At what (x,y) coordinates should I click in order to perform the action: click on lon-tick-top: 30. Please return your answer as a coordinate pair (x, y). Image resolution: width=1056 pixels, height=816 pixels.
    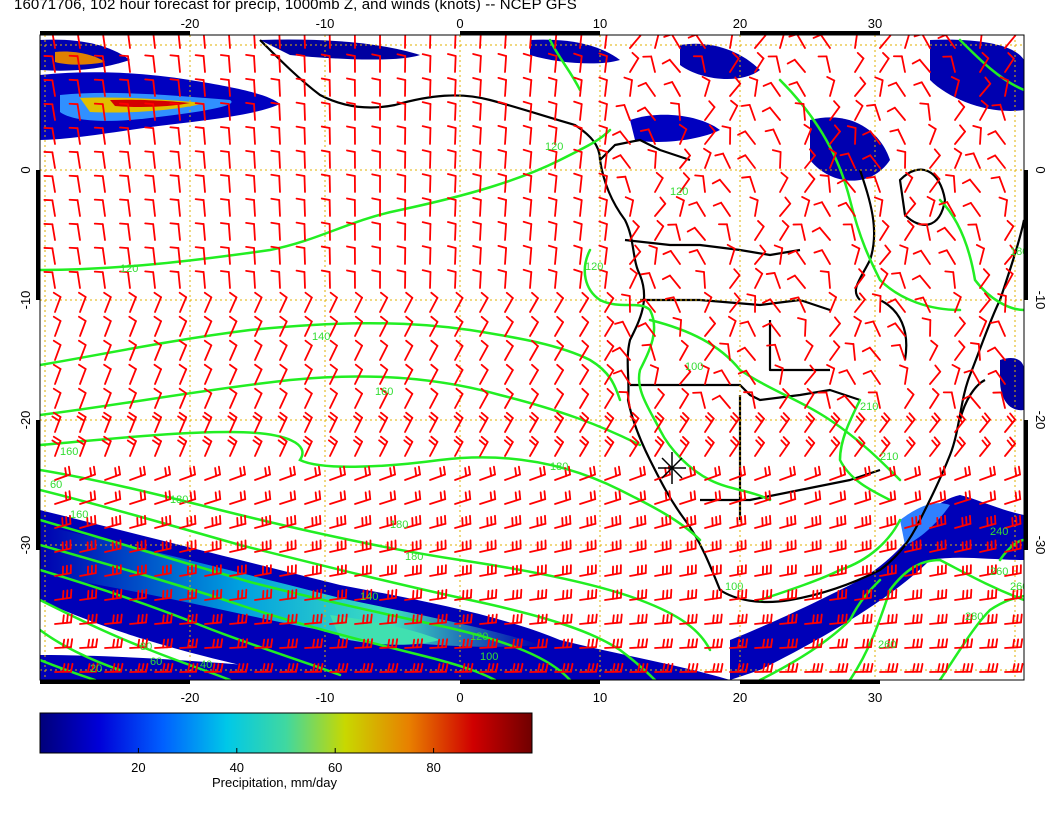
    Looking at the image, I should click on (875, 23).